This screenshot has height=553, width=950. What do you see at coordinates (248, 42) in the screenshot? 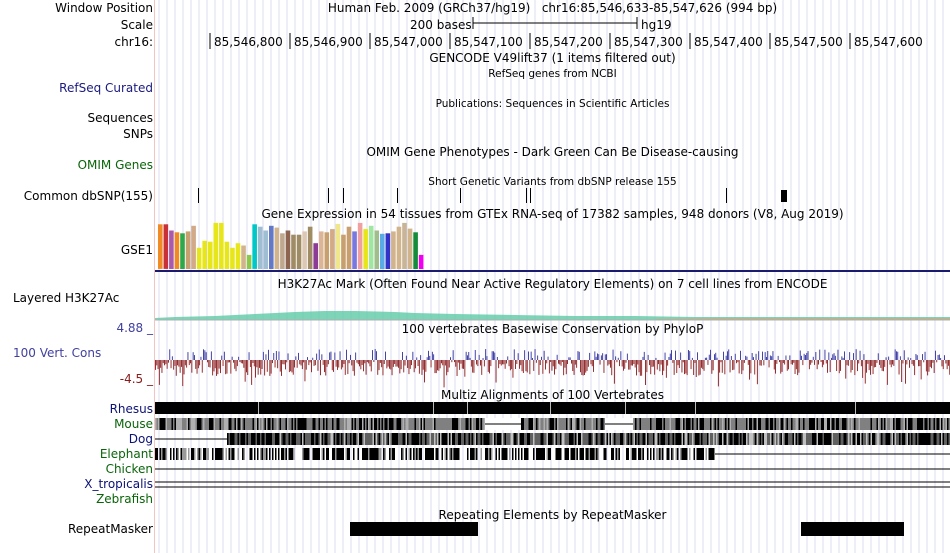
I see `ruler-tick-label: 85,546,800` at bounding box center [248, 42].